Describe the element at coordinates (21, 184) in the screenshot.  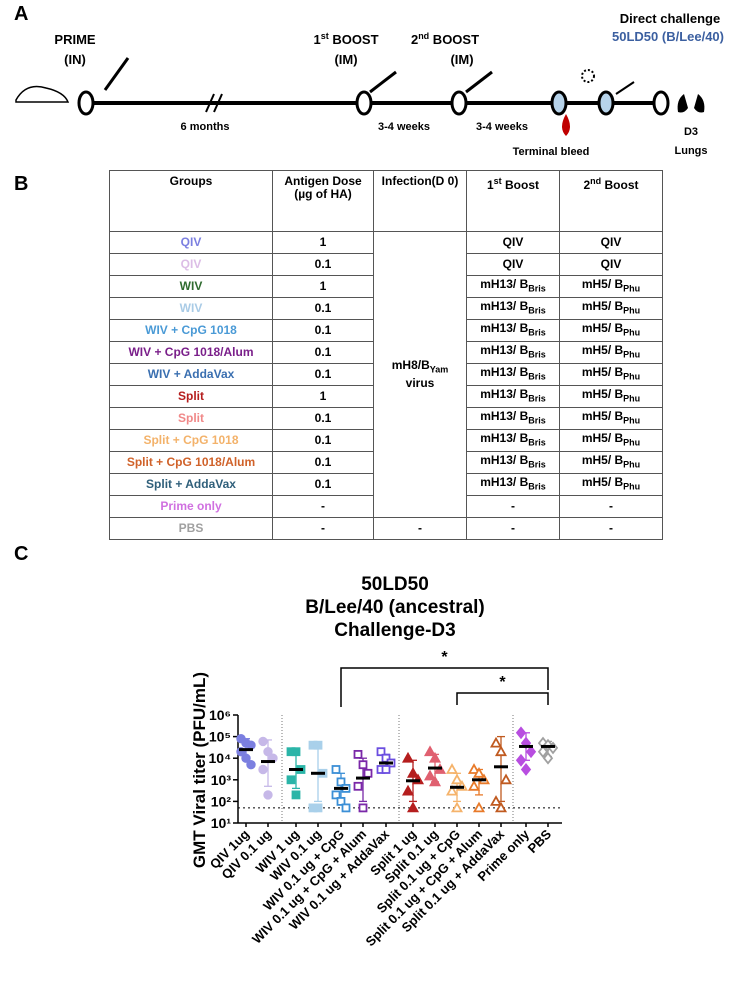
I see `panel-label: B` at that location.